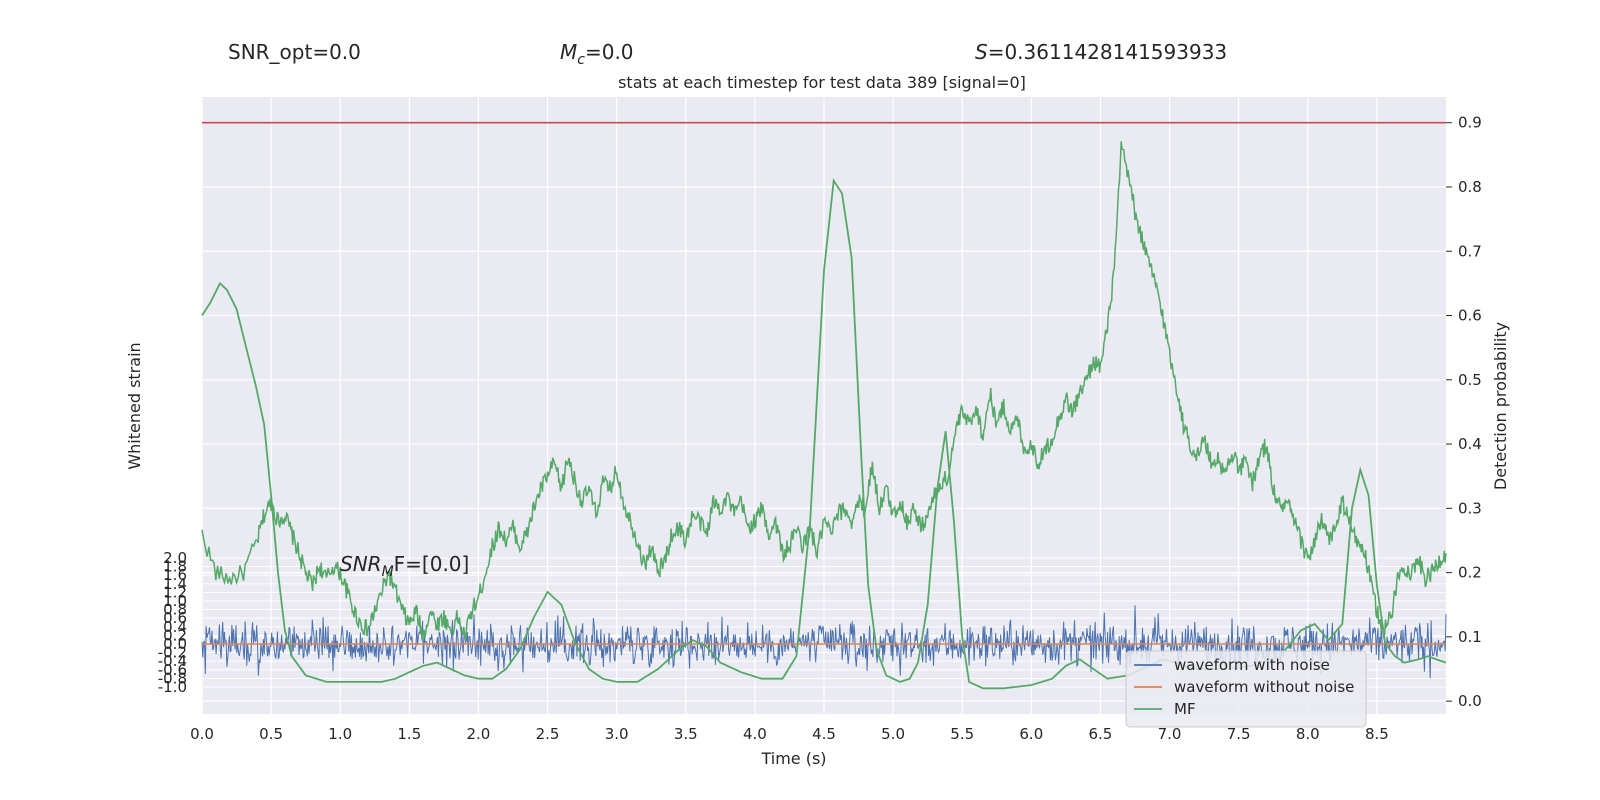 This screenshot has width=1600, height=800. I want to click on x-tick-label: 3.0, so click(617, 734).